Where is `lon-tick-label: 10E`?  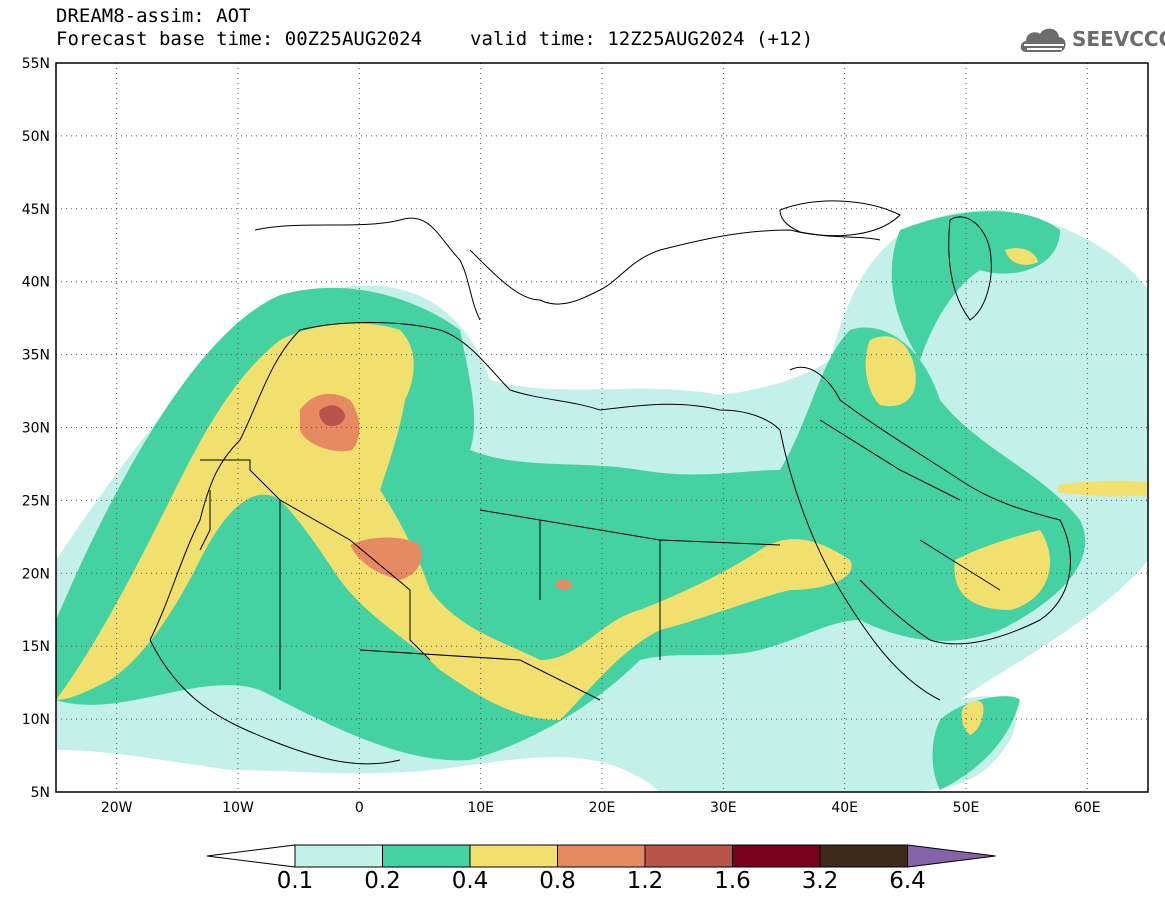
lon-tick-label: 10E is located at coordinates (480, 808).